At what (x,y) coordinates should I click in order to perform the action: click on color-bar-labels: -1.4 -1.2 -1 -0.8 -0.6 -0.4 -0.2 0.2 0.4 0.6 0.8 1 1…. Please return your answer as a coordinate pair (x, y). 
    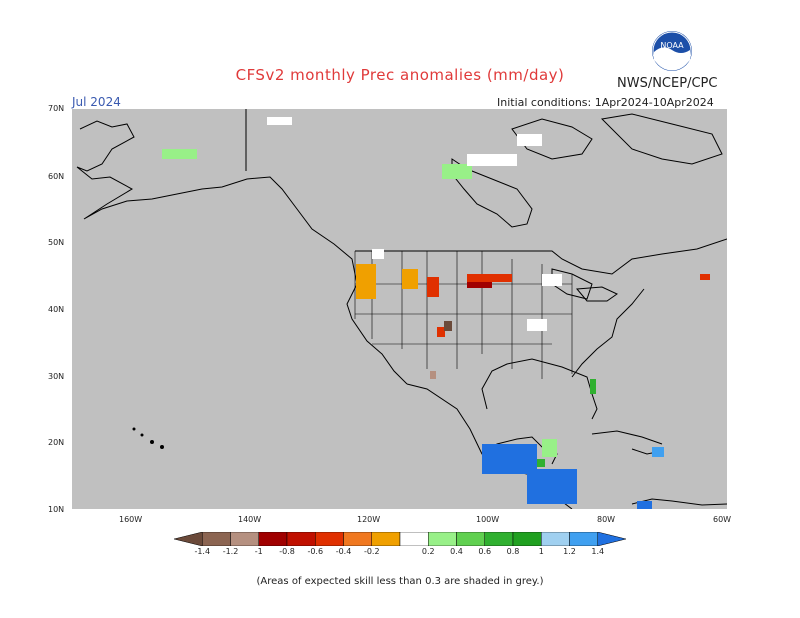
    Looking at the image, I should click on (400, 553).